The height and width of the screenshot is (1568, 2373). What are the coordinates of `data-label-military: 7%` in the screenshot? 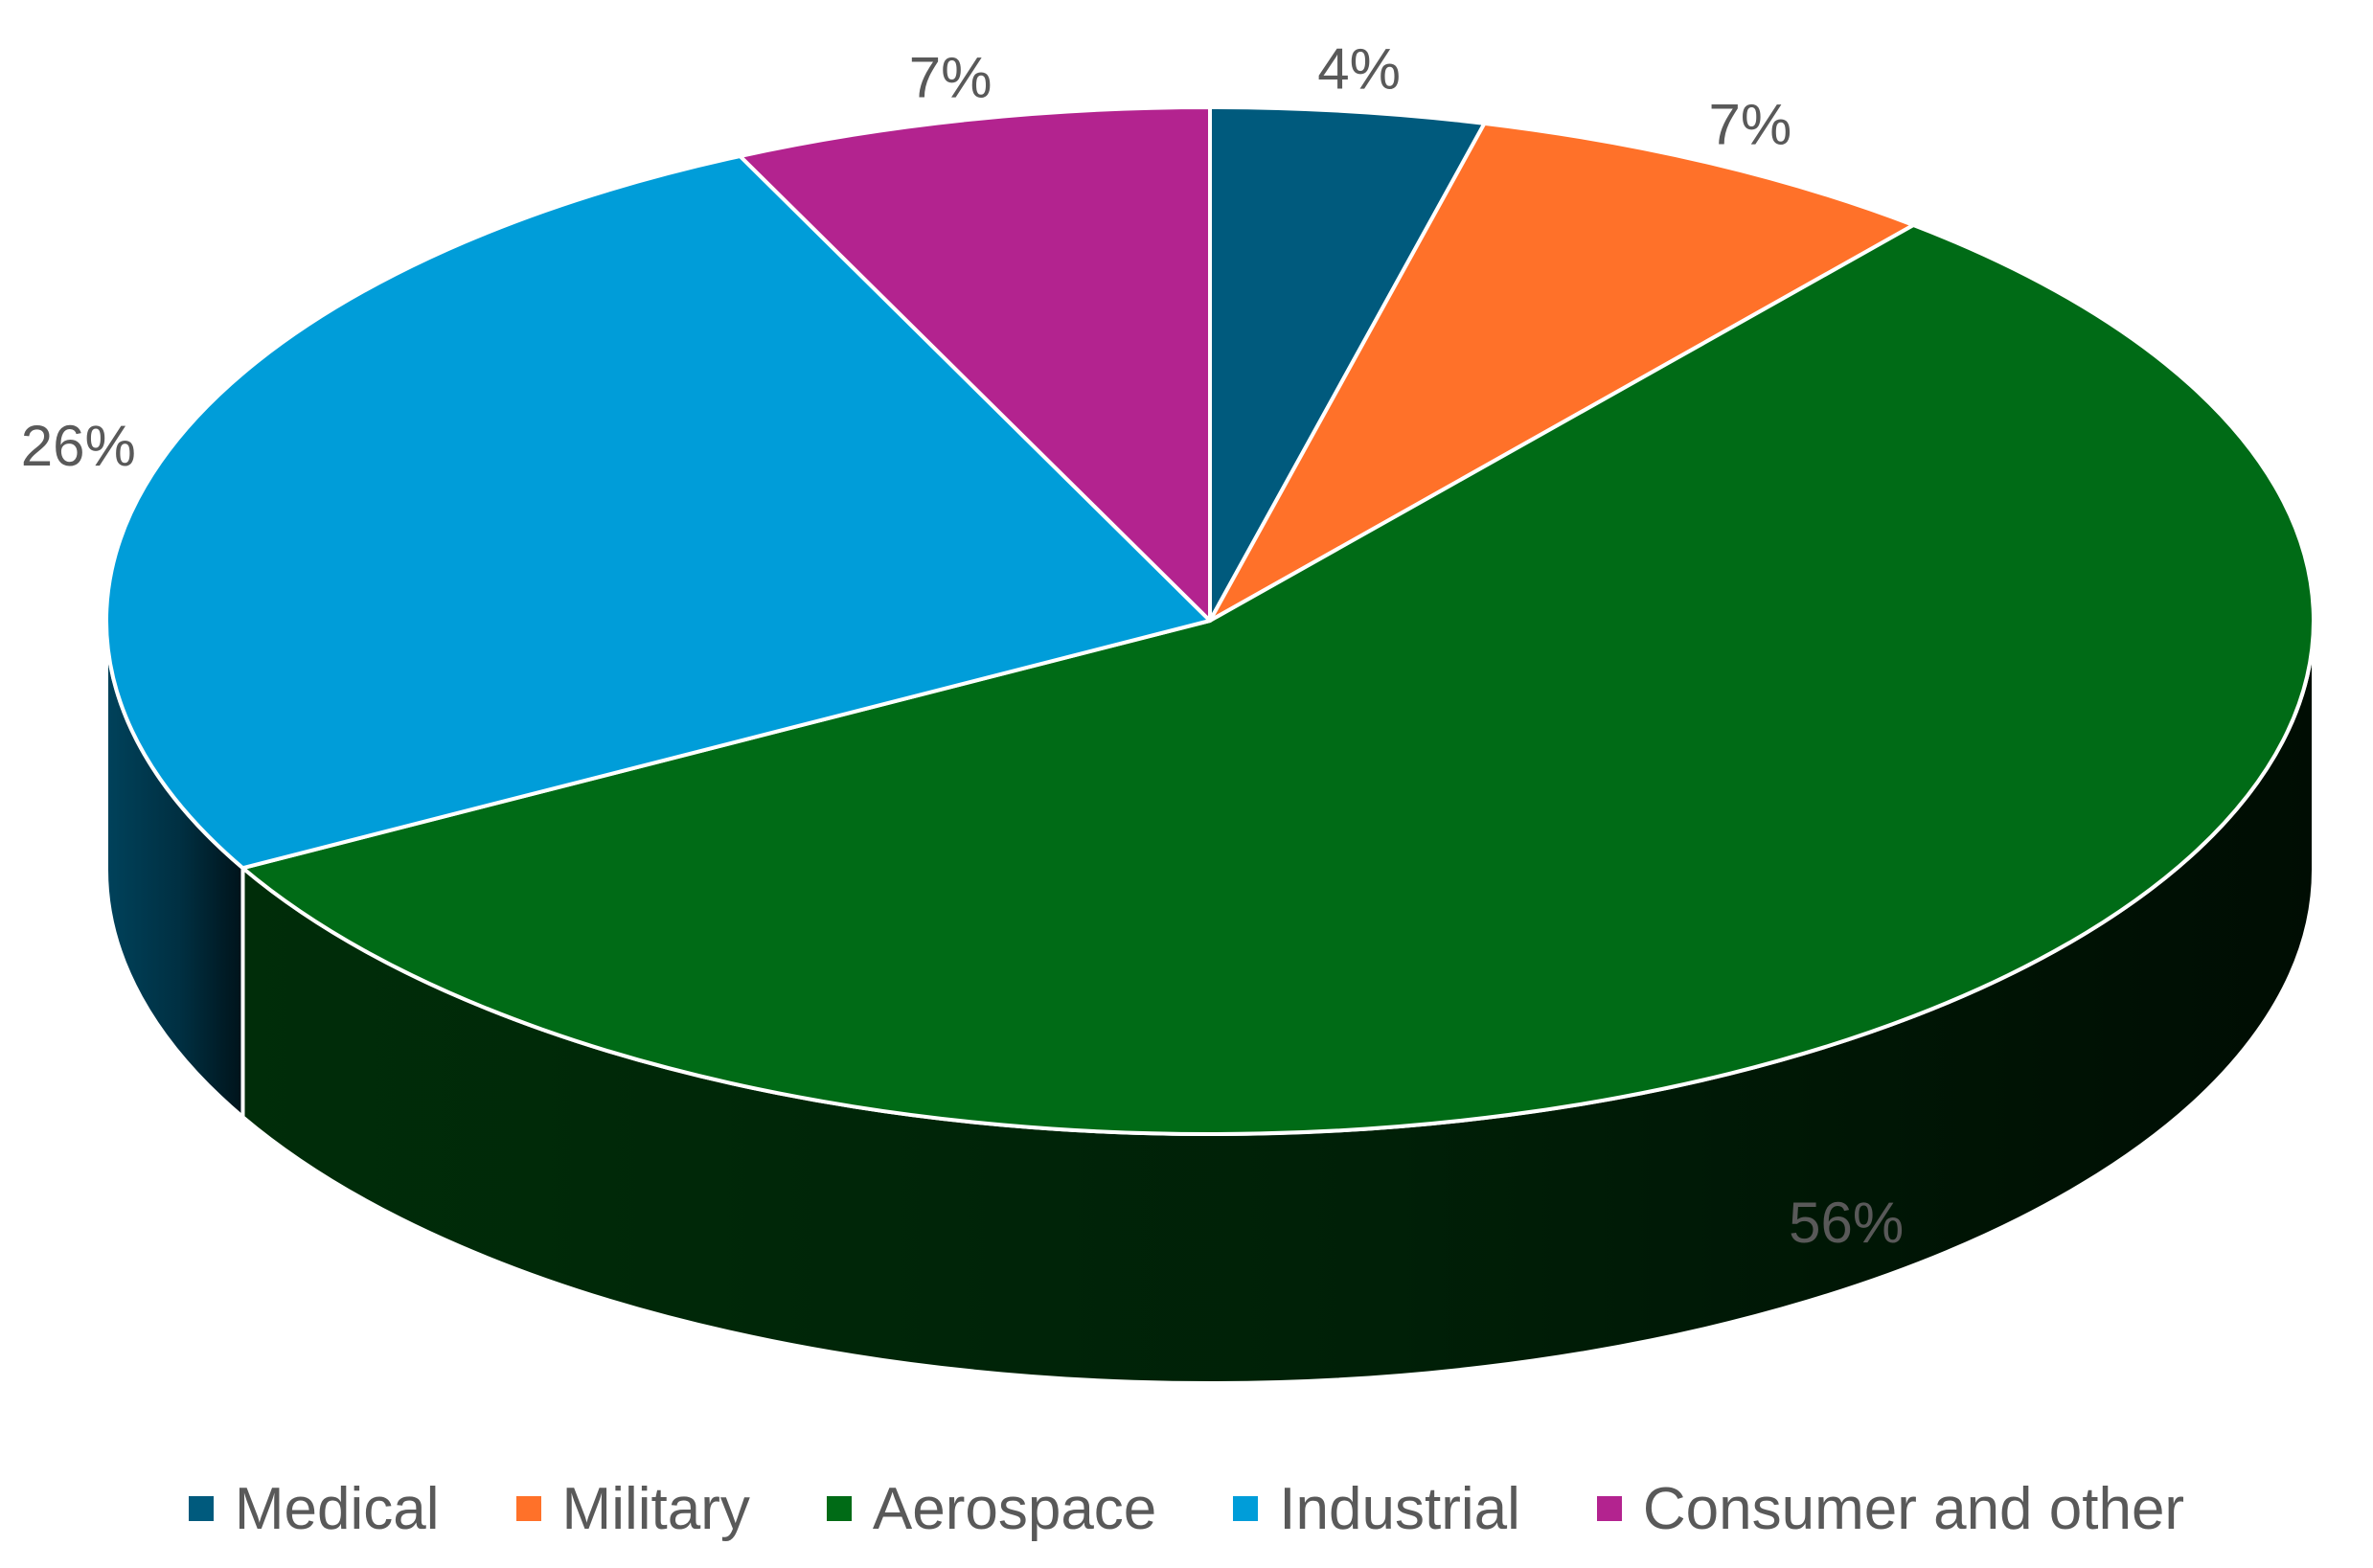 It's located at (1750, 125).